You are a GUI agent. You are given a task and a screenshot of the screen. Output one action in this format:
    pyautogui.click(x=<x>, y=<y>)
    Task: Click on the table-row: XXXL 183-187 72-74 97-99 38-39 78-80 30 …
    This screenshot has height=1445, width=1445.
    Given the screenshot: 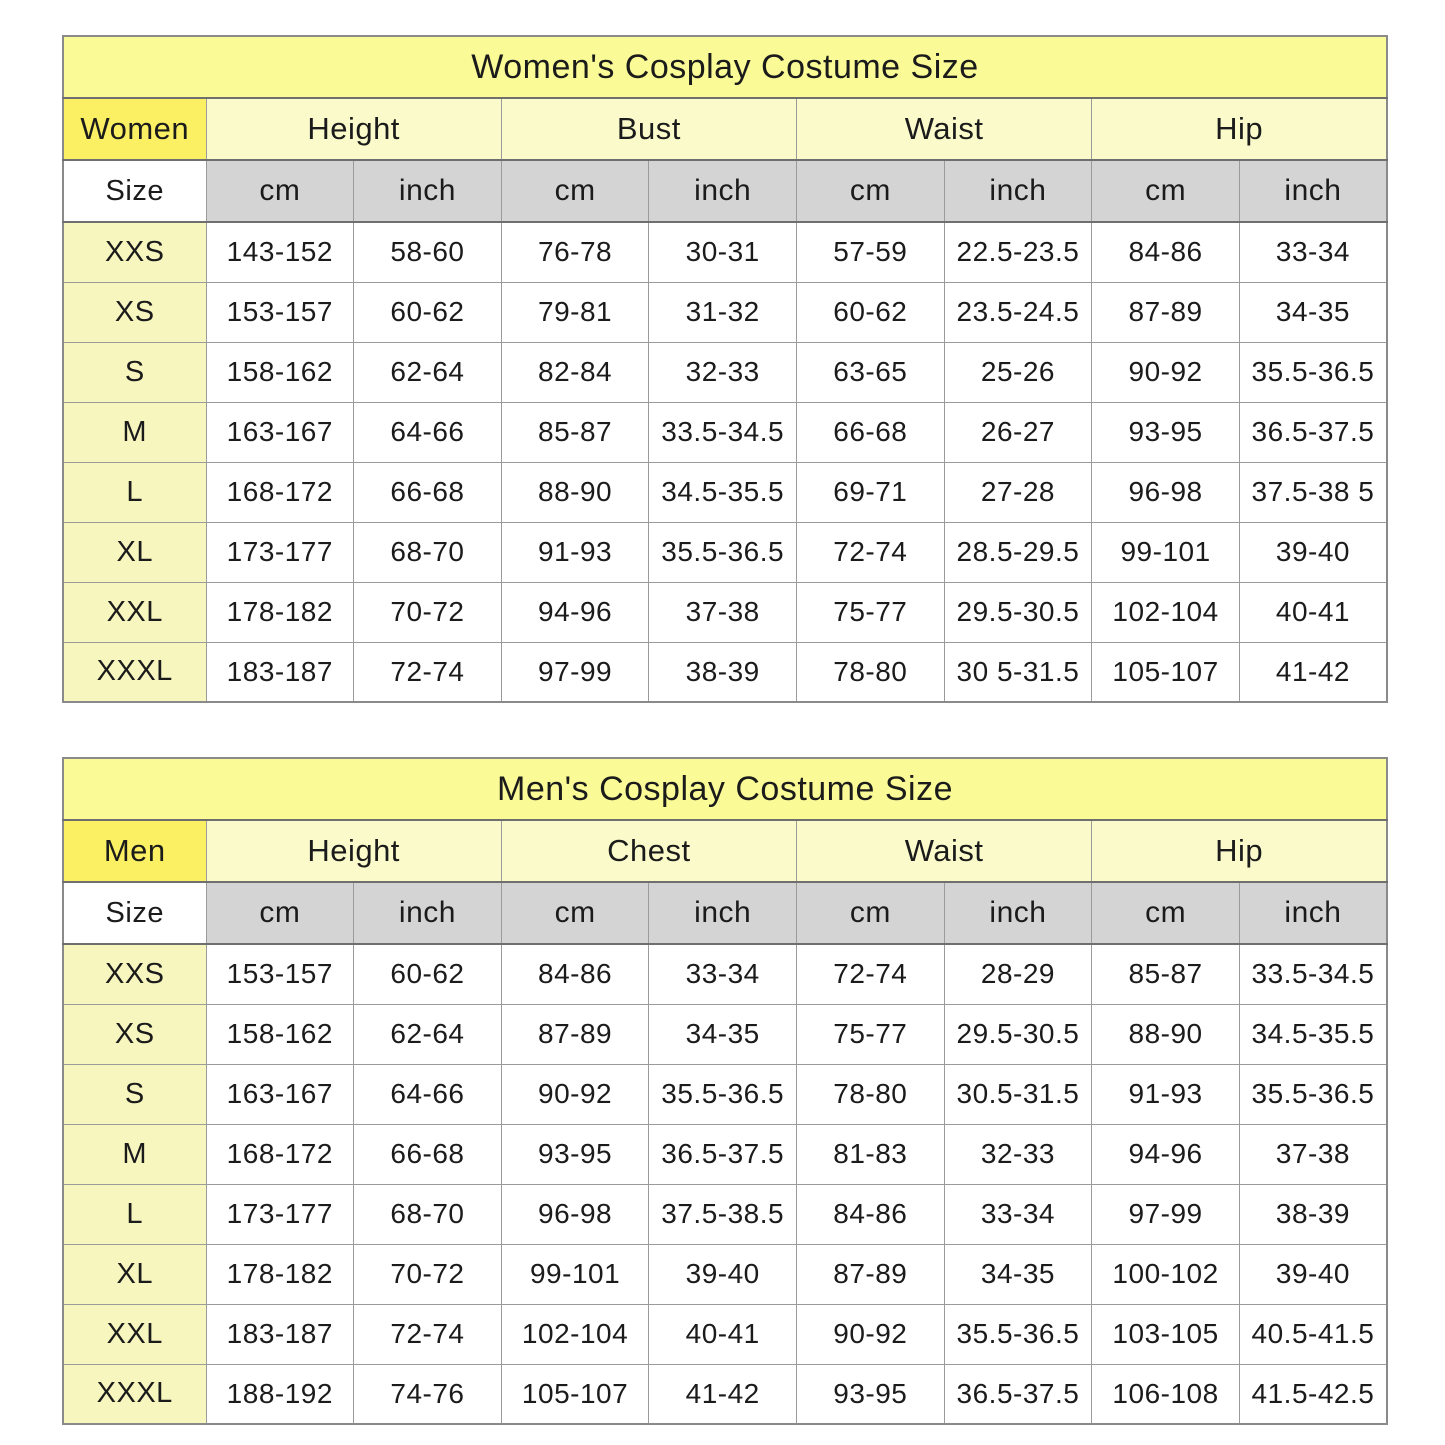 What is the action you would take?
    pyautogui.click(x=725, y=672)
    